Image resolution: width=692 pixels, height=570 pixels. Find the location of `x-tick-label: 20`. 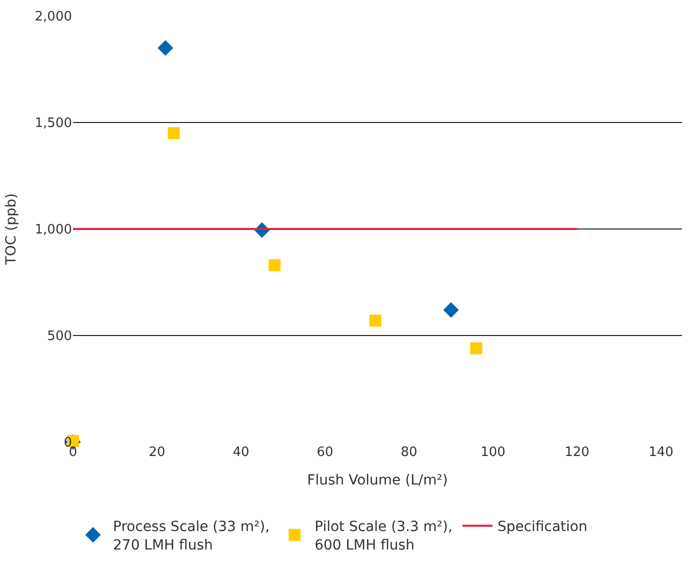

x-tick-label: 20 is located at coordinates (157, 452).